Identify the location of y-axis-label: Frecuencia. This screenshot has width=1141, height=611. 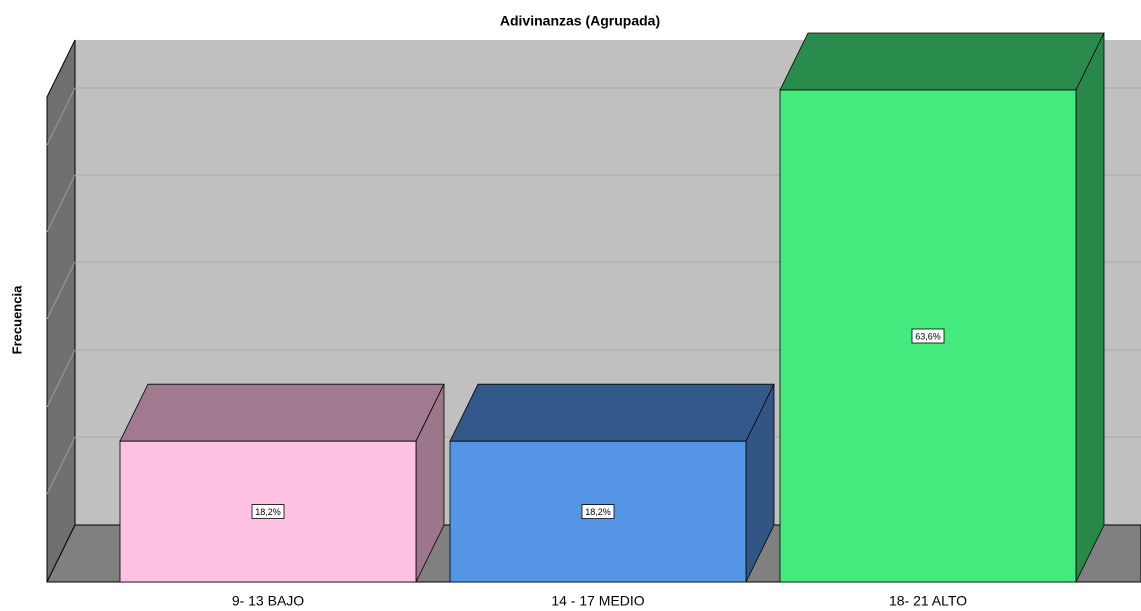
(16, 319).